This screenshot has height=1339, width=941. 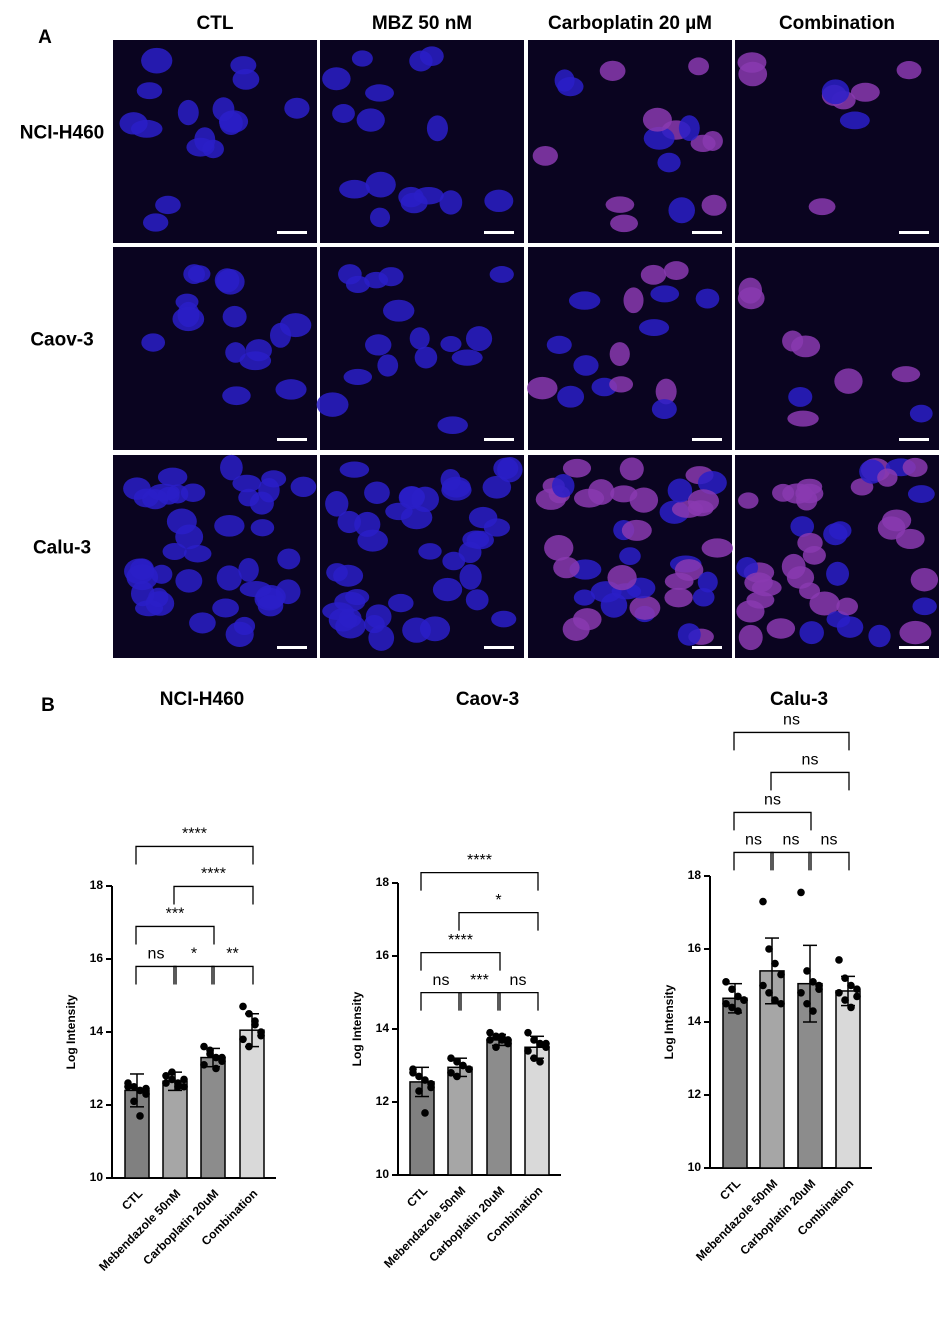 What do you see at coordinates (48, 705) in the screenshot?
I see `panel-label: B` at bounding box center [48, 705].